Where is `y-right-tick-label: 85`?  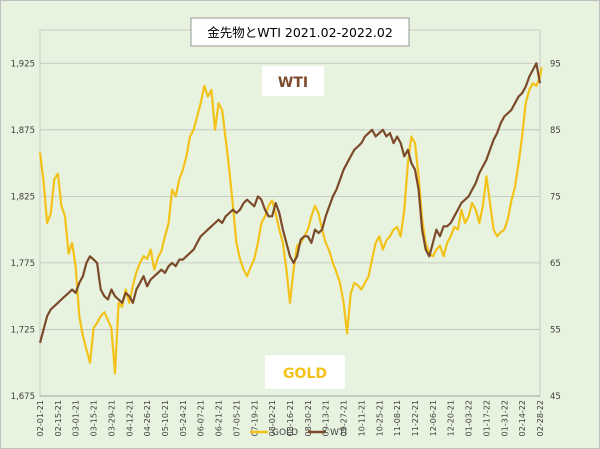 y-right-tick-label: 85 is located at coordinates (555, 131).